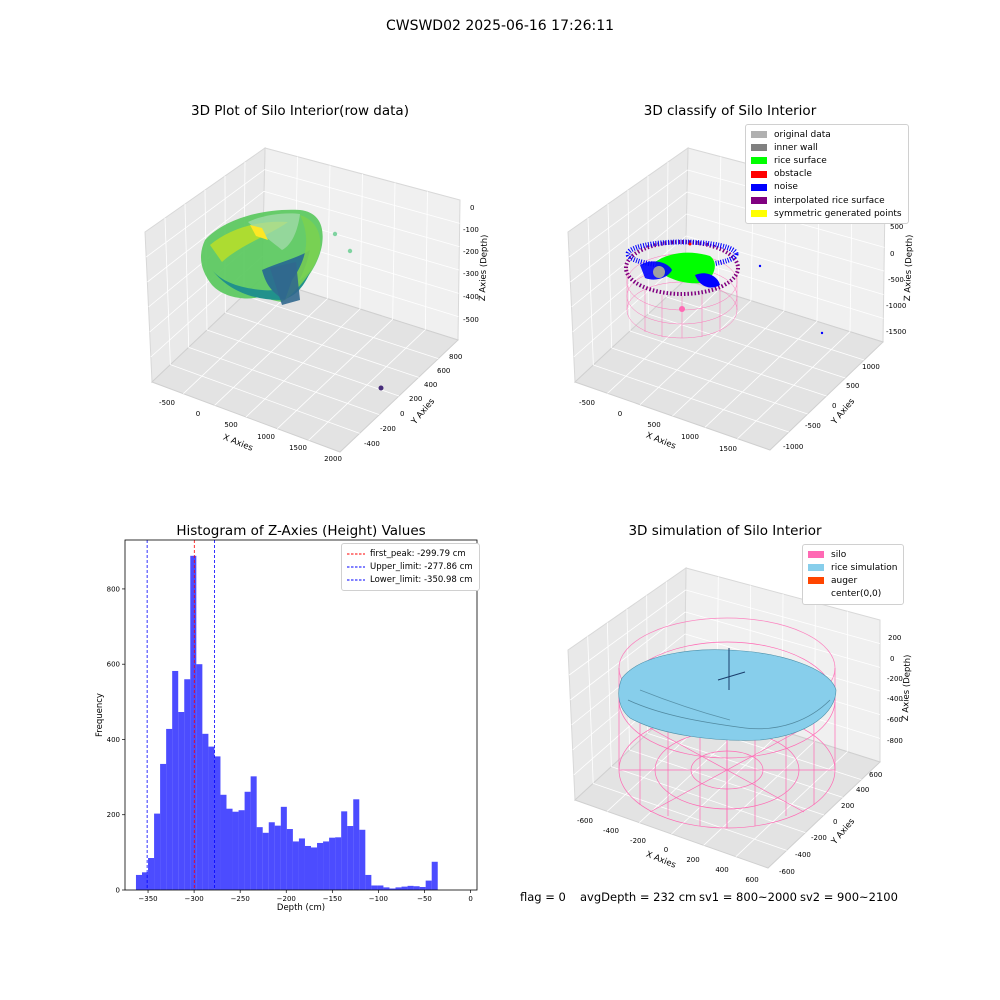  I want to click on classify-xtick-label: 1500, so click(728, 449).